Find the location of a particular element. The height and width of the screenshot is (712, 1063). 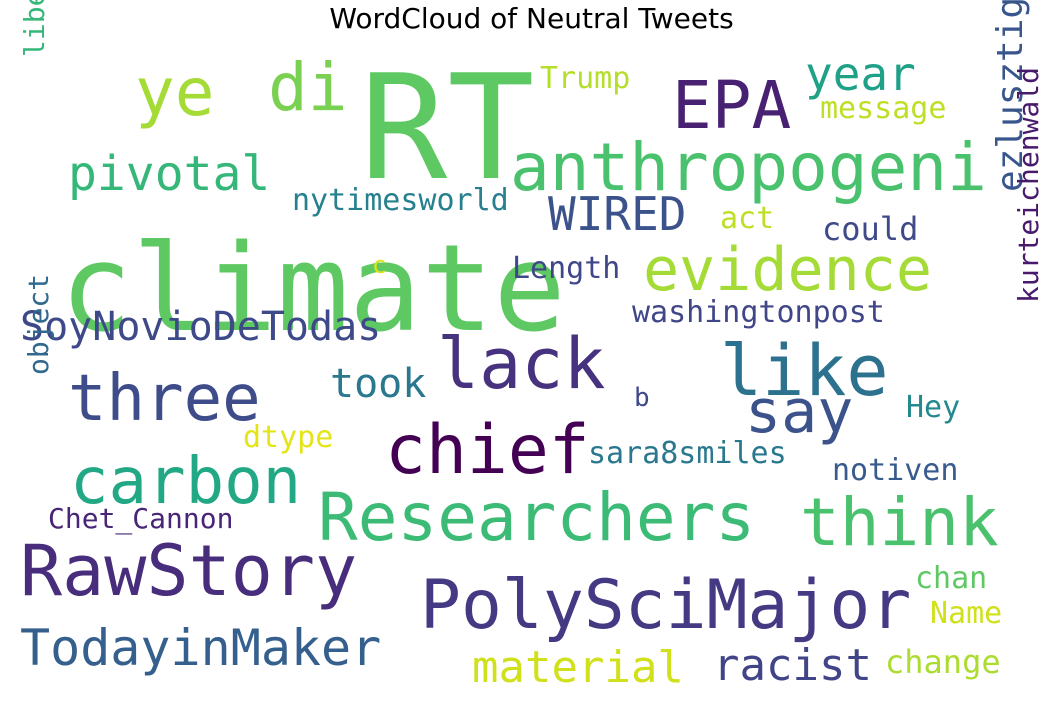

word-three: three is located at coordinates (164, 399).